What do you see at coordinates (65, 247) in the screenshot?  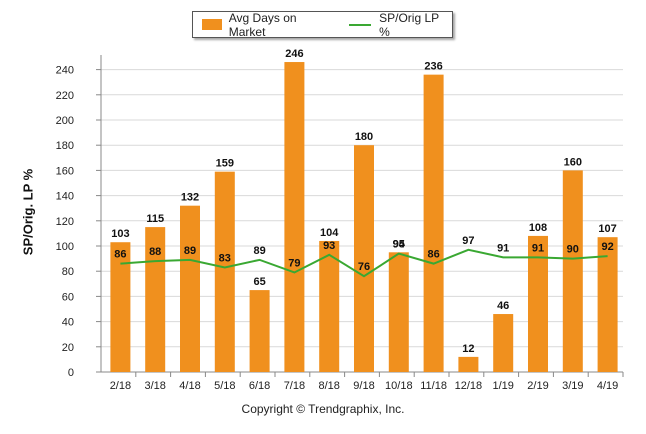 I see `y-tick-label: 100` at bounding box center [65, 247].